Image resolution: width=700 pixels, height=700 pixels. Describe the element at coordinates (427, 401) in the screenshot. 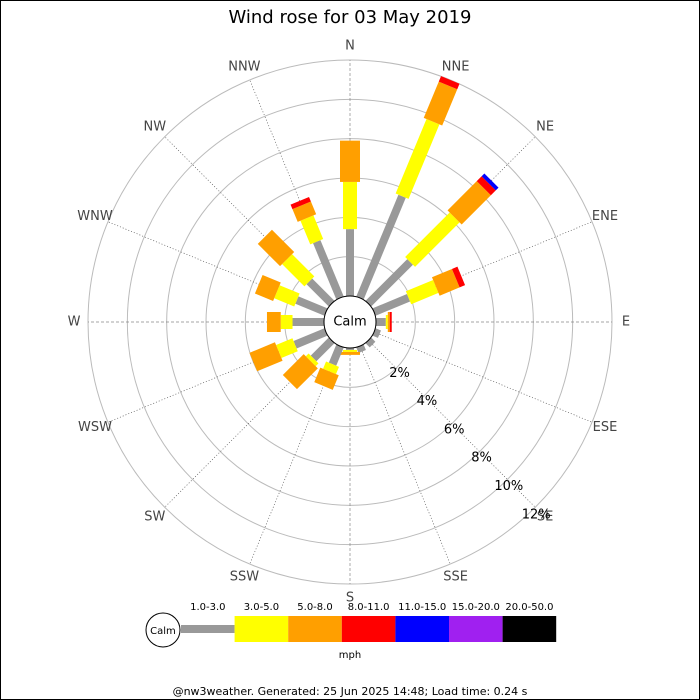

I see `ring-label: 4%` at that location.